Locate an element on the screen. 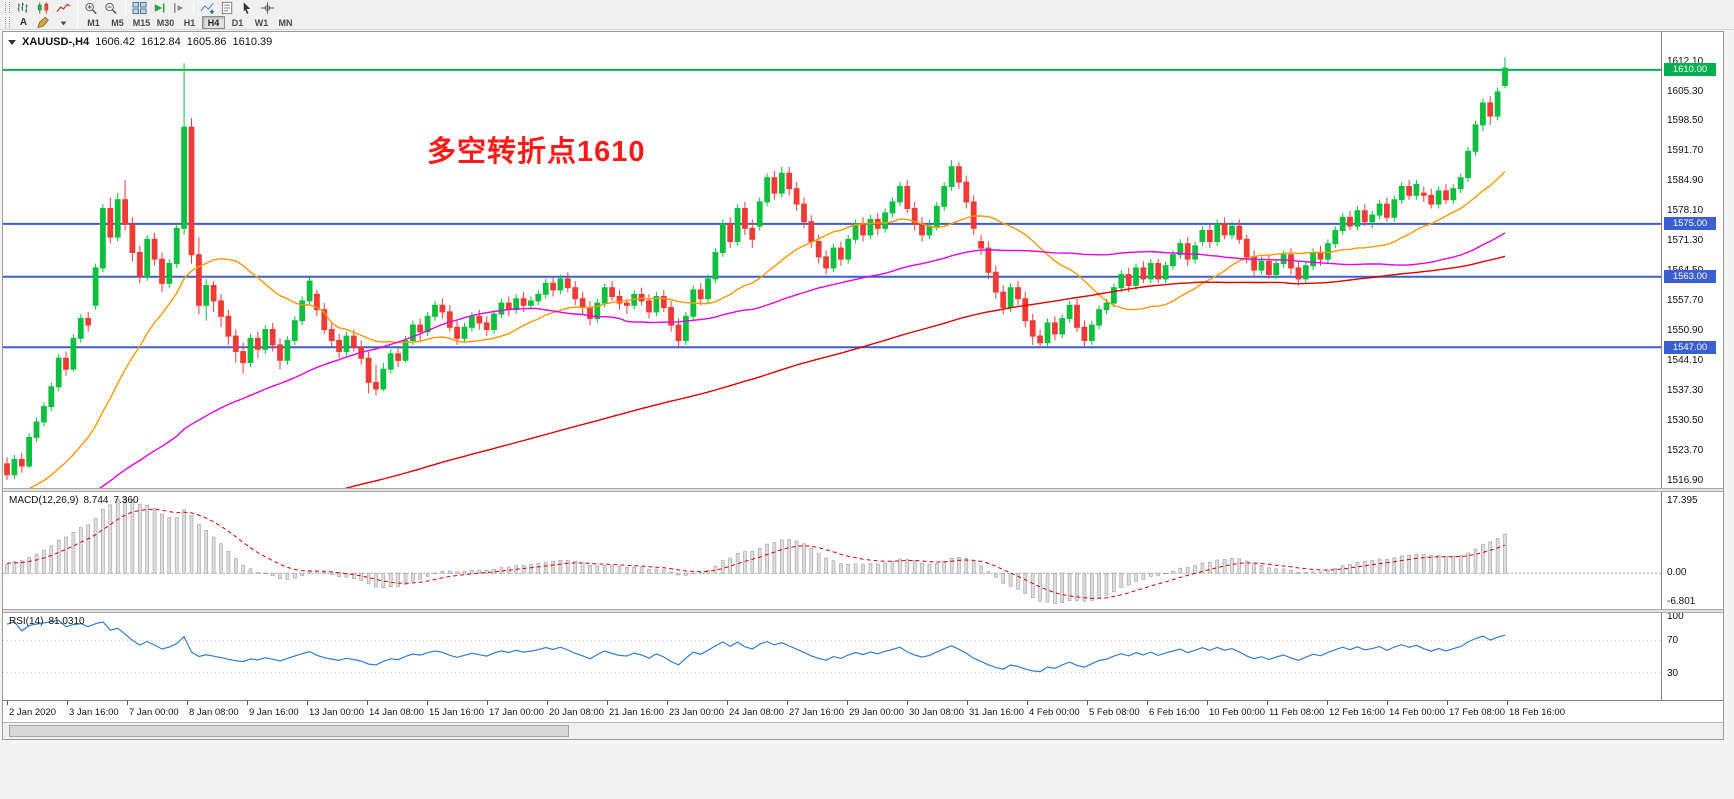 This screenshot has height=799, width=1734. macd-axis-label: 0.00 is located at coordinates (1677, 572).